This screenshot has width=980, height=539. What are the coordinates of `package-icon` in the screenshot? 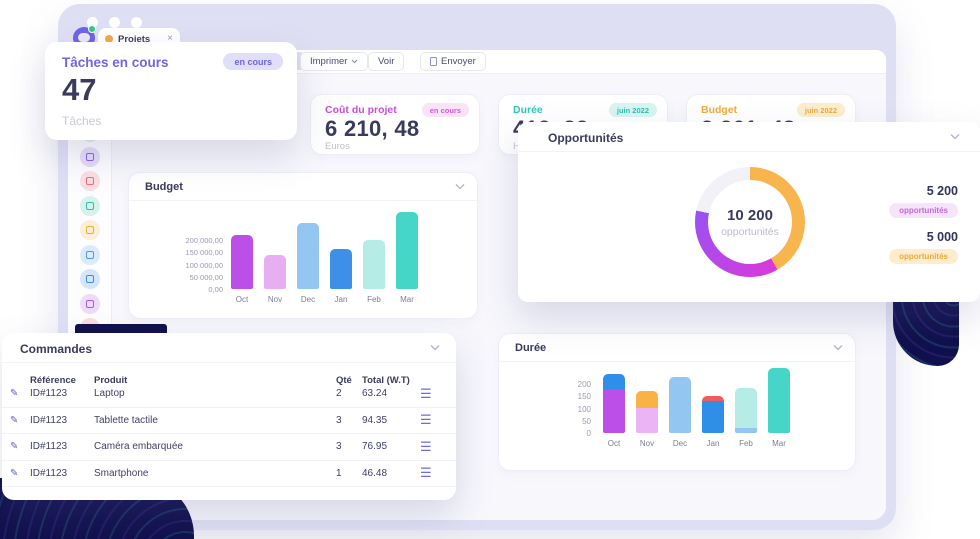 It's located at (90, 303).